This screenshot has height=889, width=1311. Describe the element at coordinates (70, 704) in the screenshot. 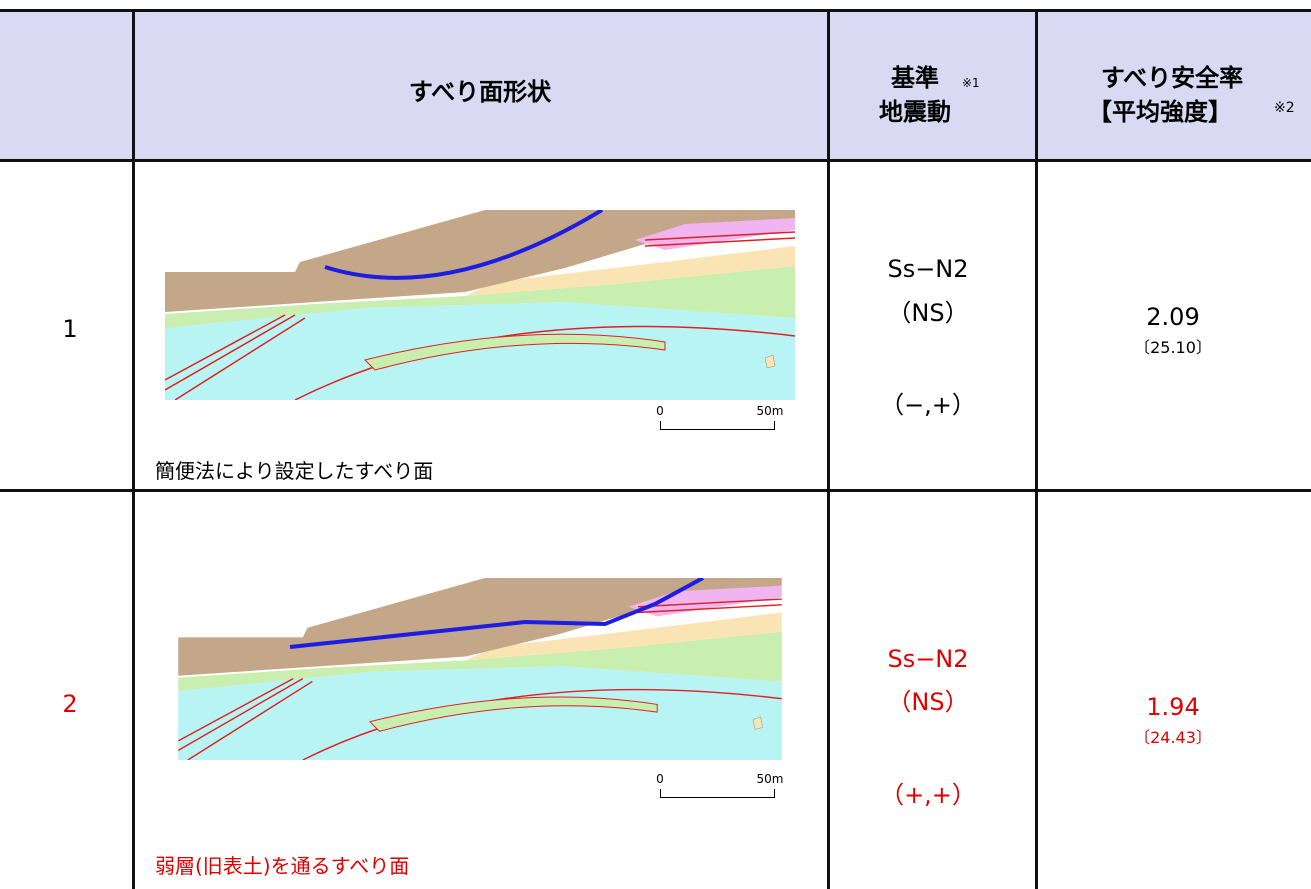

I see `row-no: 2` at that location.